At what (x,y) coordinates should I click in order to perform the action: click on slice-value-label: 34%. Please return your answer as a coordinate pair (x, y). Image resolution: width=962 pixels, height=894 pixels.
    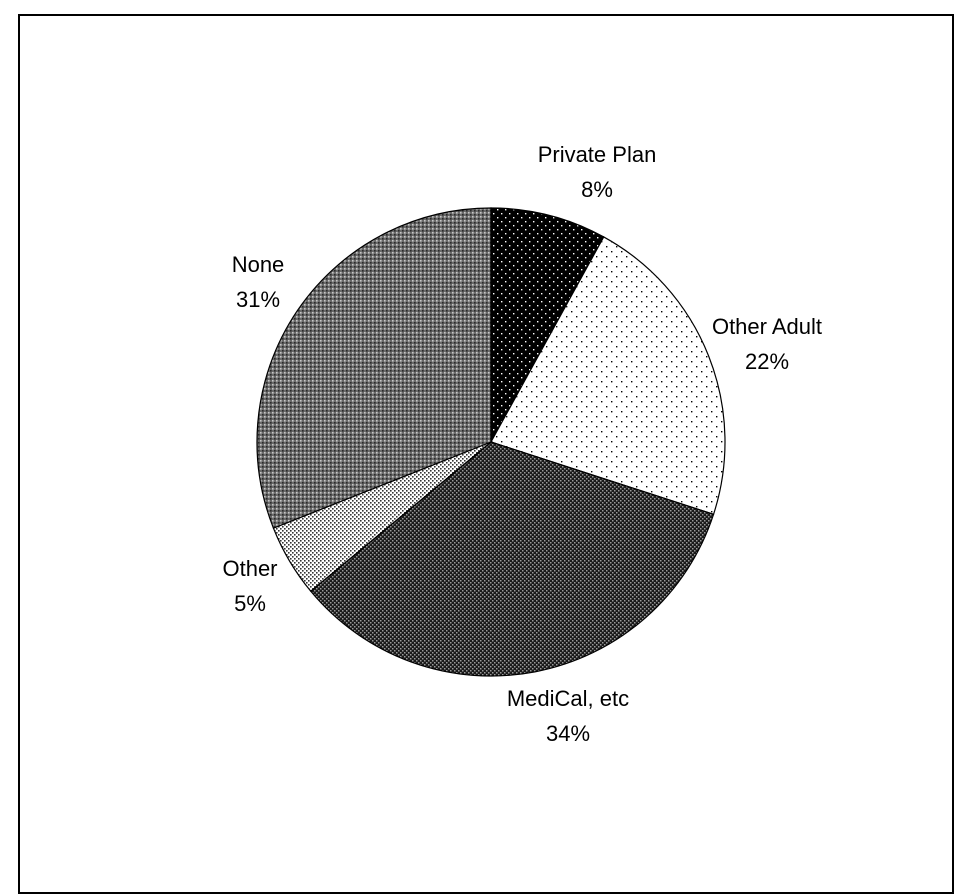
    Looking at the image, I should click on (568, 733).